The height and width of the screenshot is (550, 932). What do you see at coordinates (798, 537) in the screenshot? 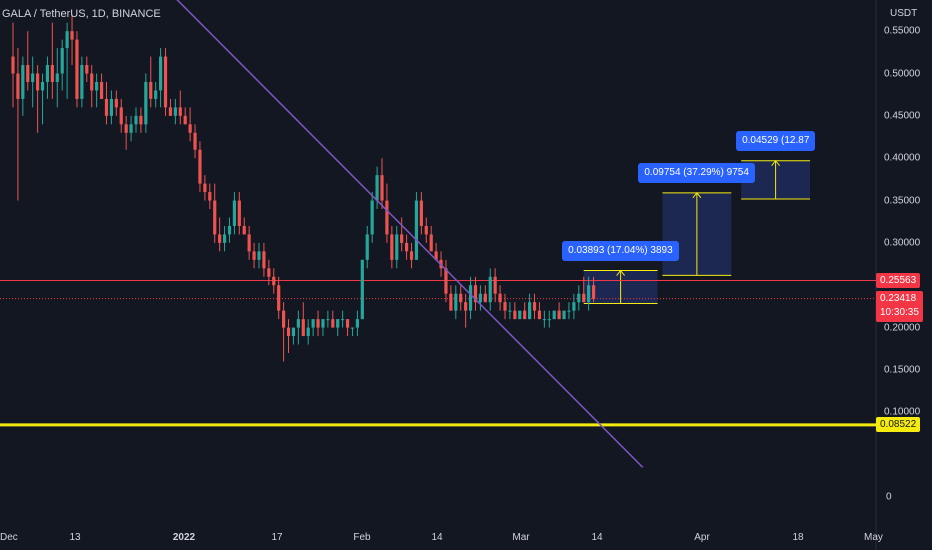
I see `x-tick-label: 18` at bounding box center [798, 537].